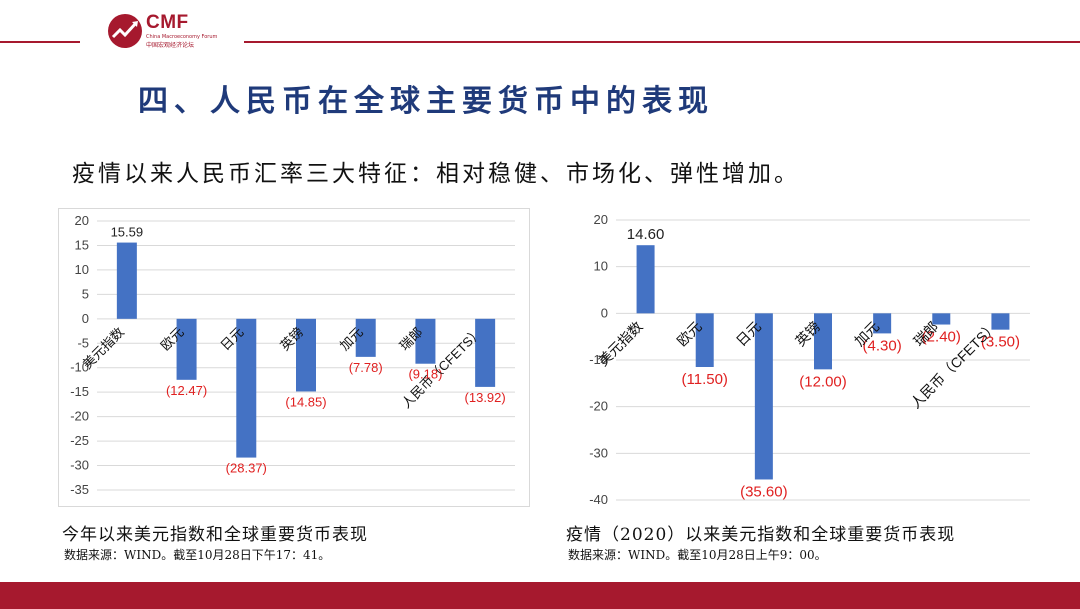  I want to click on footer-bar, so click(540, 595).